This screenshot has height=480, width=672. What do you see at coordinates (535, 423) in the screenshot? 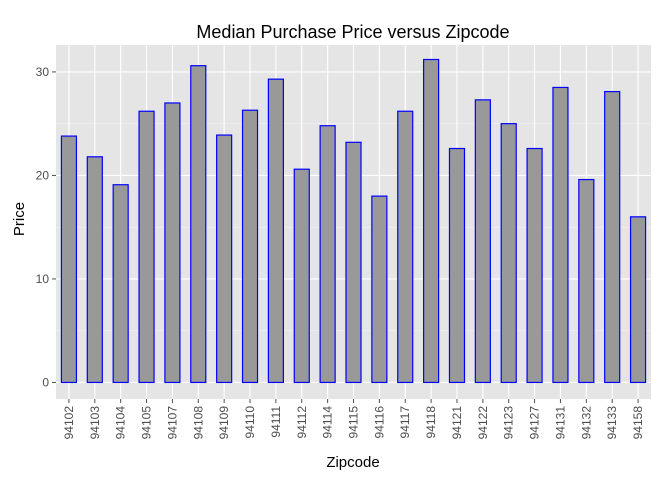
I see `x-tick-label: 94127` at bounding box center [535, 423].